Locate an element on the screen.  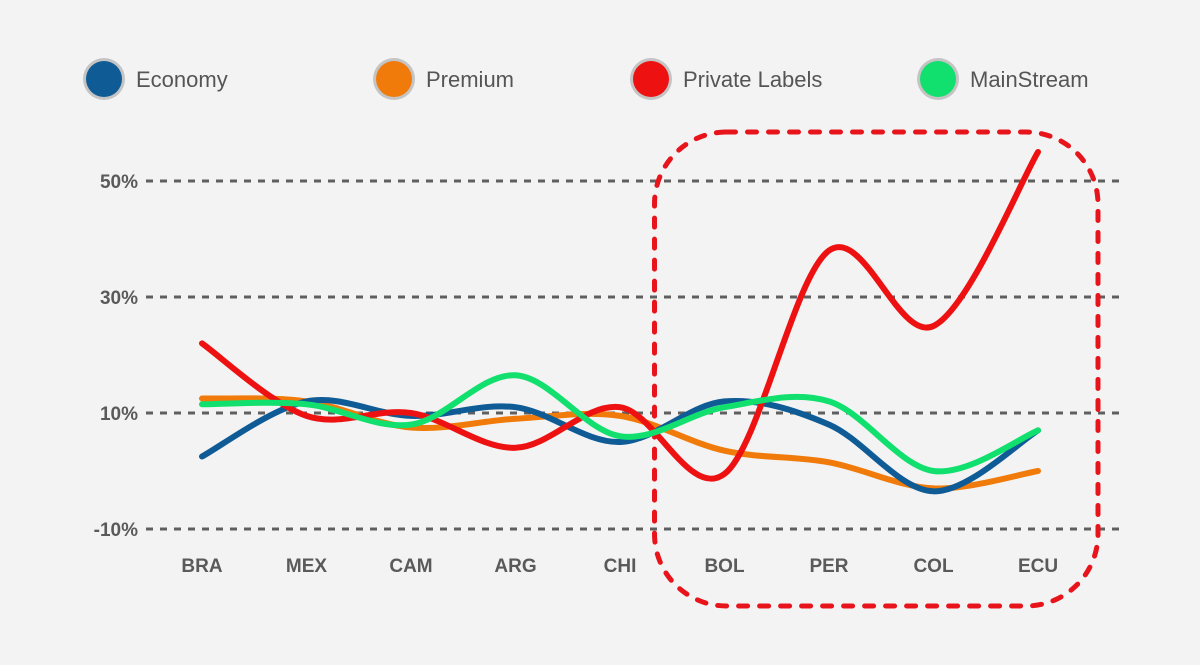
y-tick-label: -10% is located at coordinates (116, 530).